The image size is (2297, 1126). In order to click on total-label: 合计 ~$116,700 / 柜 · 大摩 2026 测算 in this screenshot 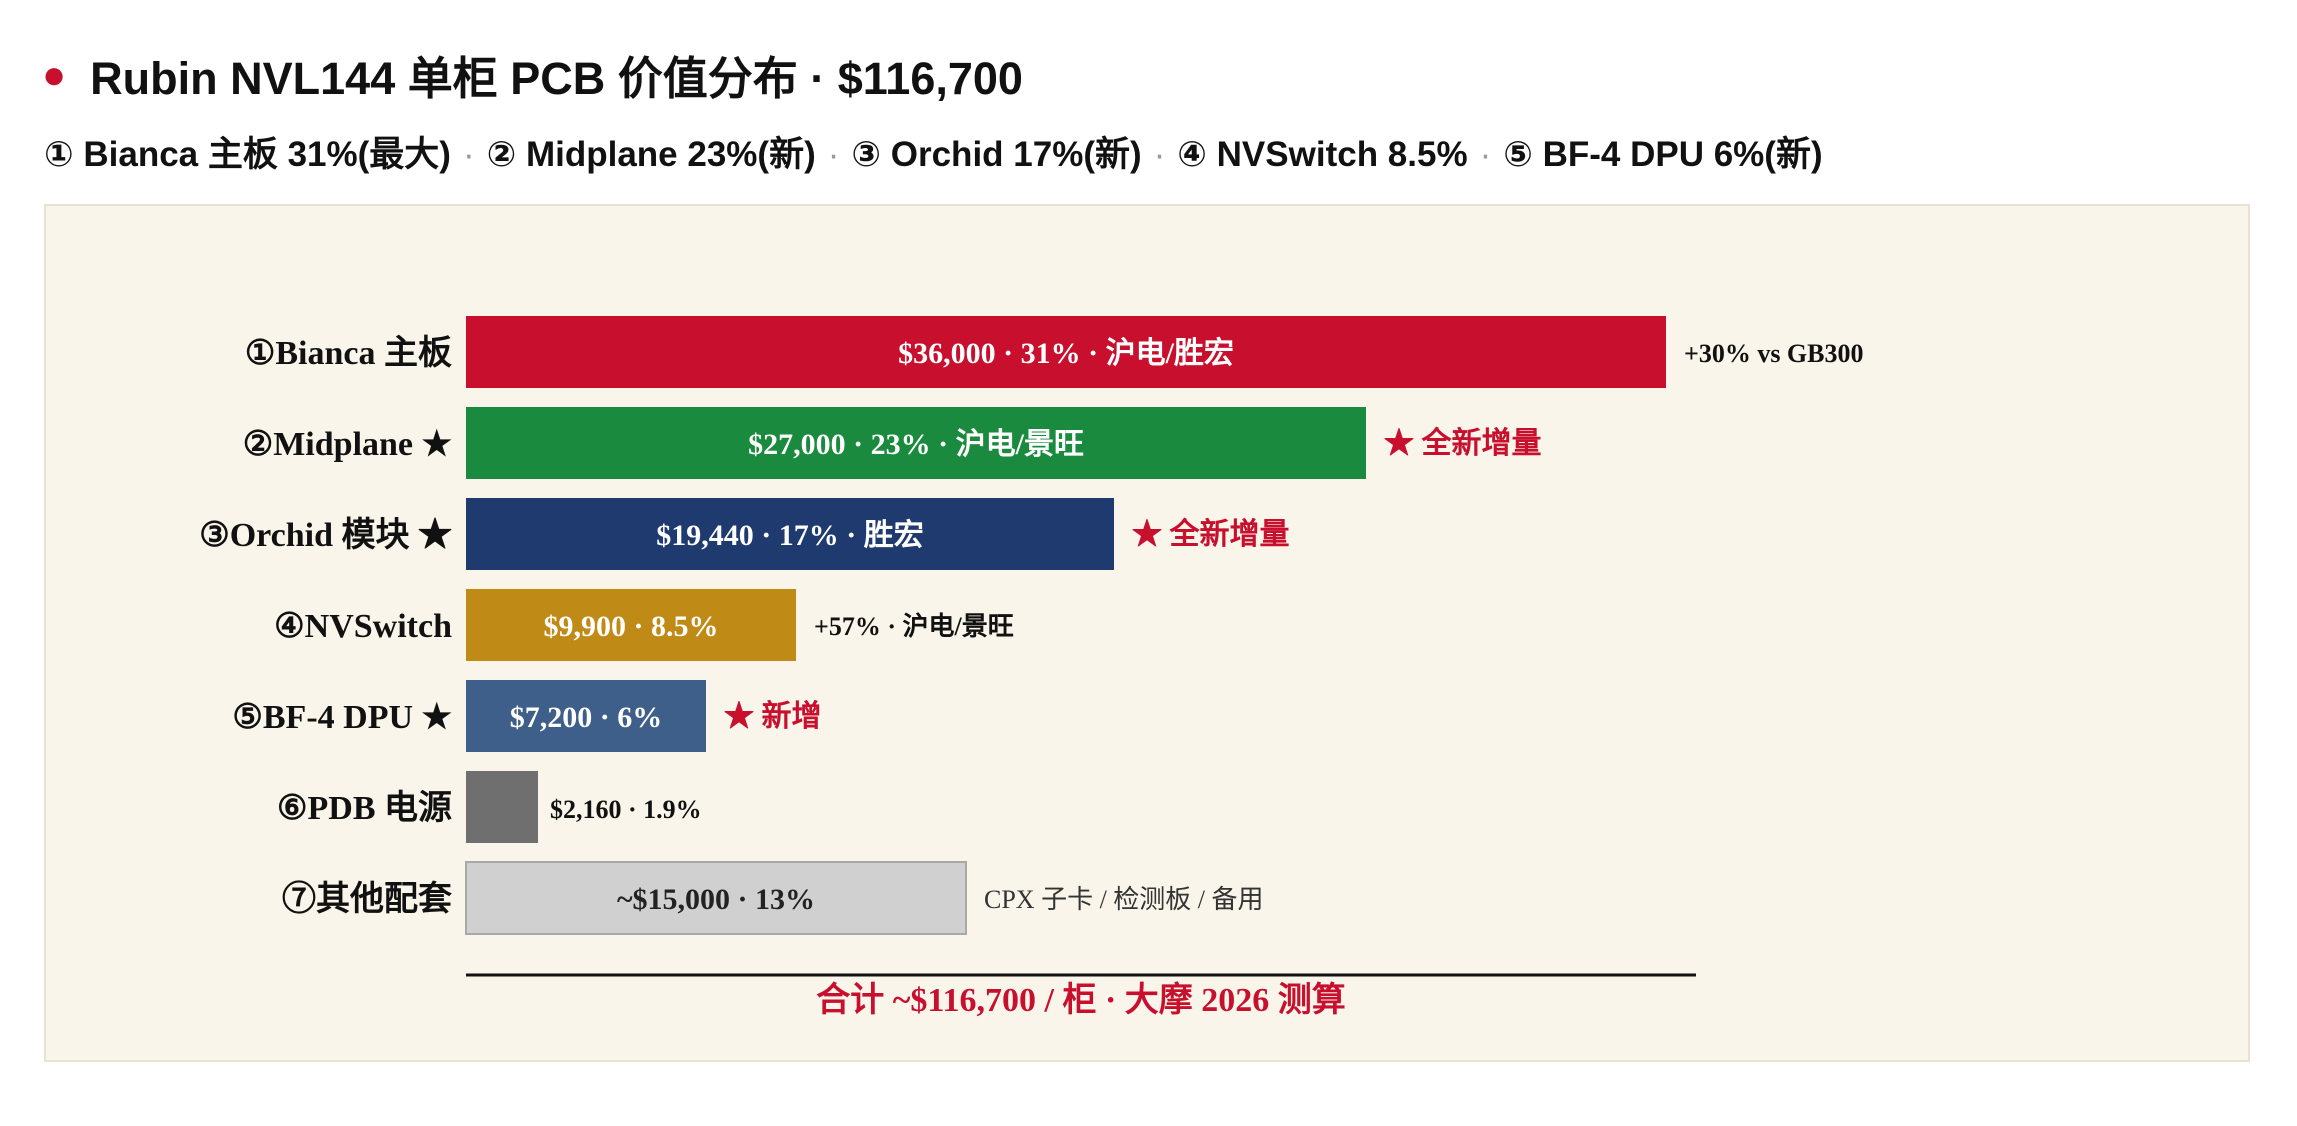, I will do `click(1081, 1000)`.